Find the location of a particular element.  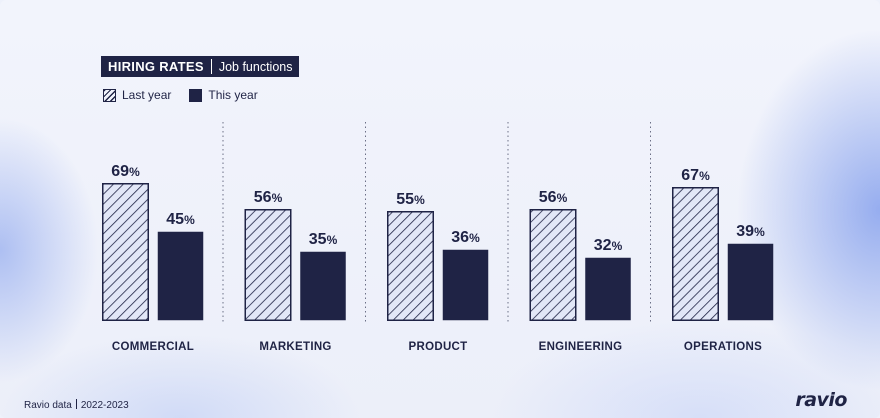

ravio-logo: ravio is located at coordinates (821, 400).